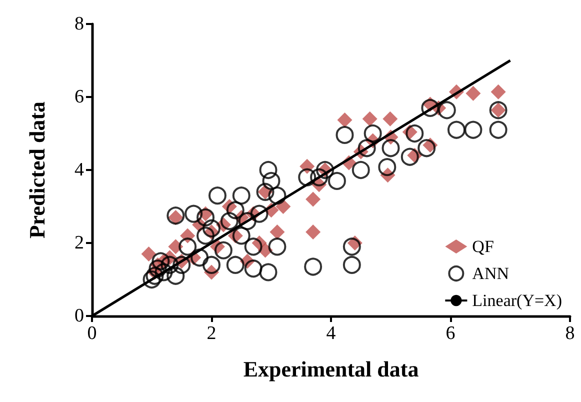 The image size is (581, 402). Describe the element at coordinates (570, 333) in the screenshot. I see `x-tick-label: 8` at that location.